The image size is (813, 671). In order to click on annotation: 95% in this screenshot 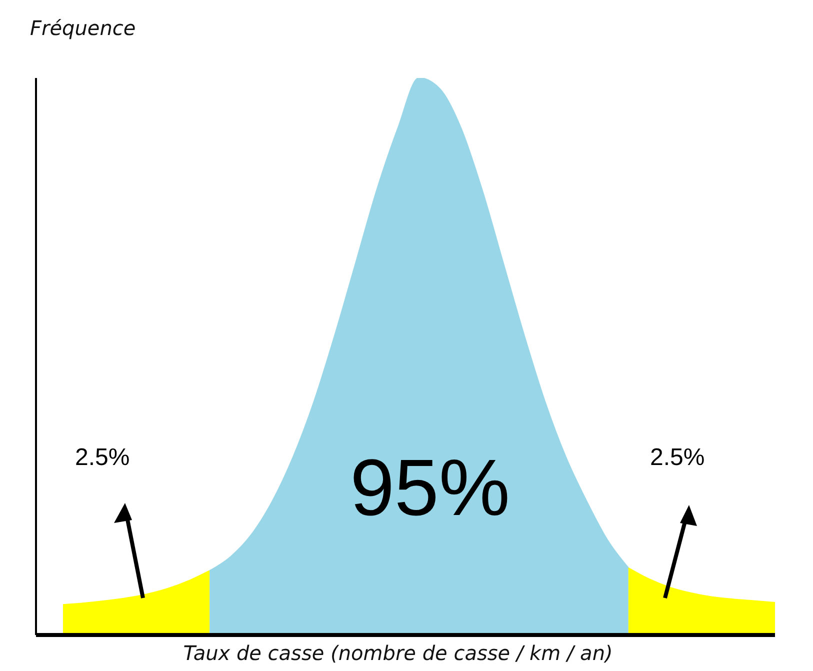, I will do `click(430, 487)`.